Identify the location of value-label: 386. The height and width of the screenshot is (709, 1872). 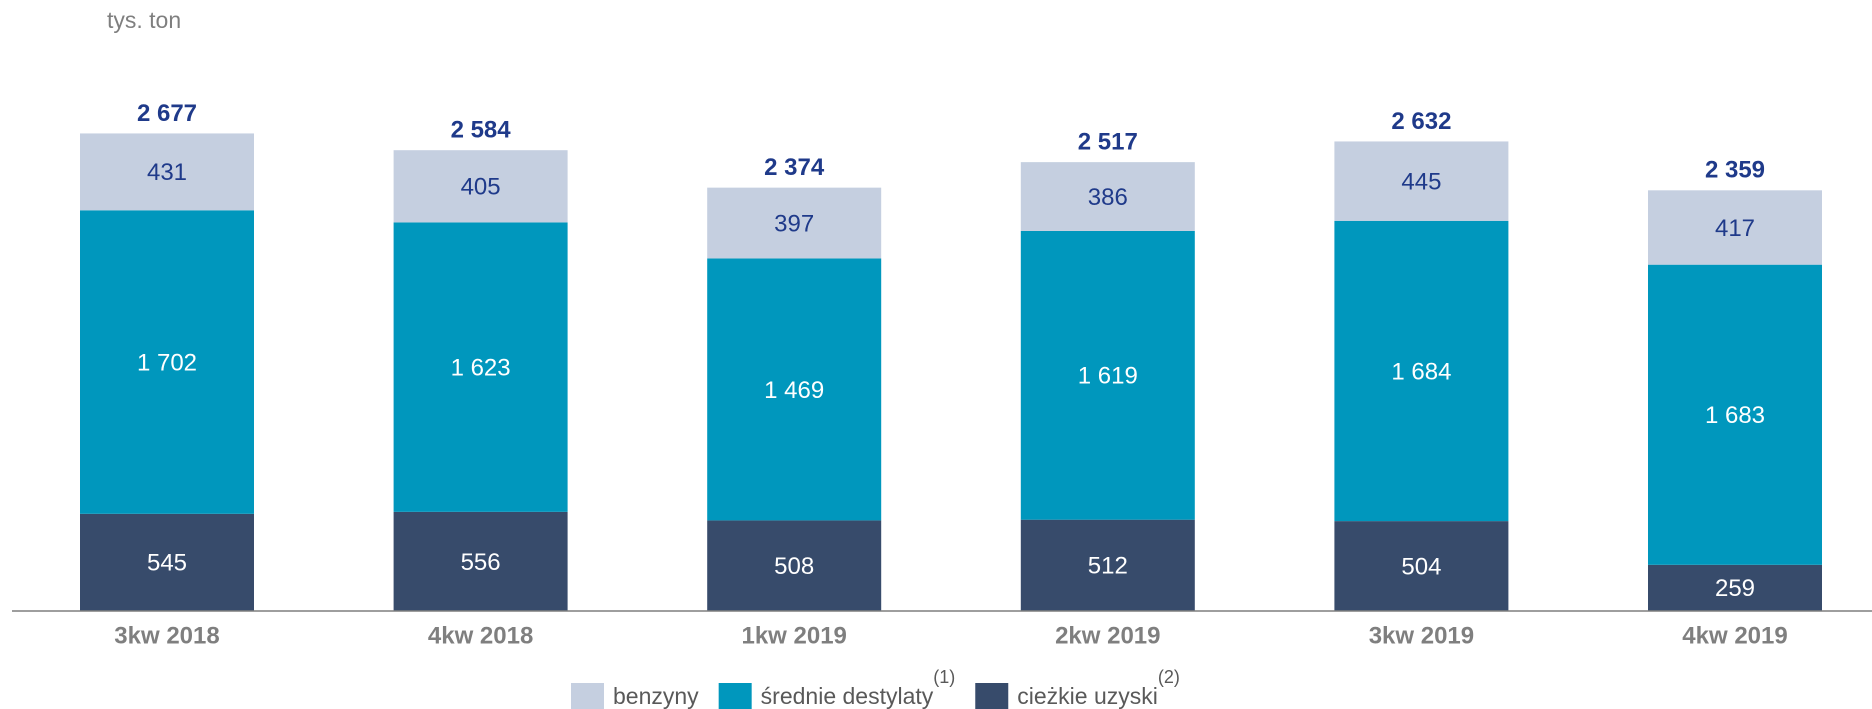
(1108, 197).